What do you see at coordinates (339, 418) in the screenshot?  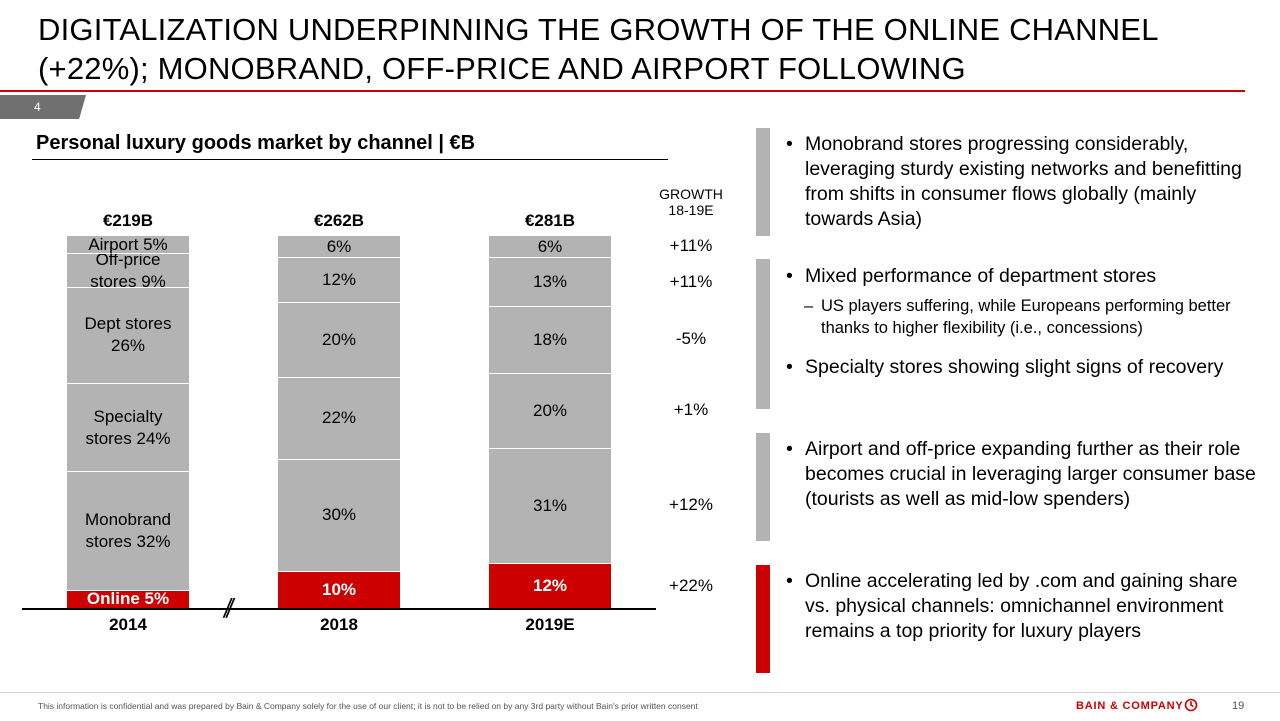 I see `bar-segment-specialty-stores-2018: 22%` at bounding box center [339, 418].